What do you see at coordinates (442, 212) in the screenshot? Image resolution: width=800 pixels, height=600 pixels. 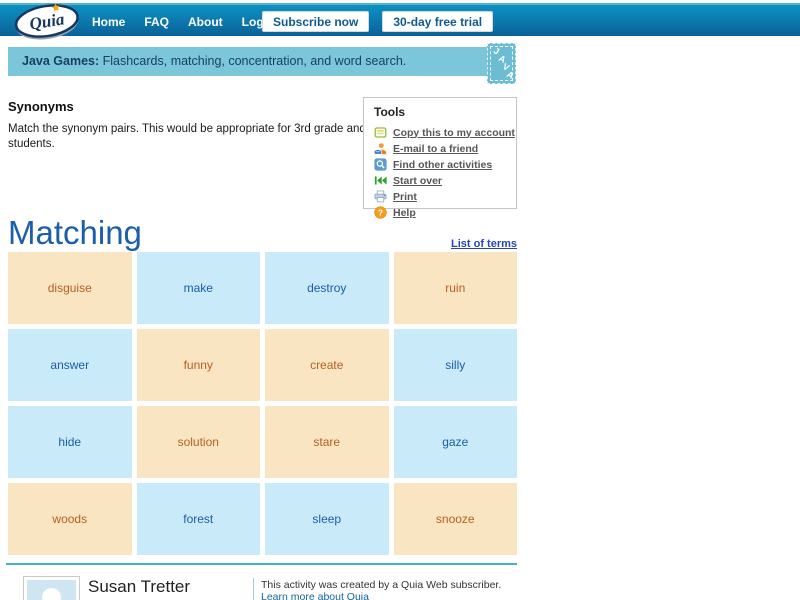 I see `tool-help: ? Help` at bounding box center [442, 212].